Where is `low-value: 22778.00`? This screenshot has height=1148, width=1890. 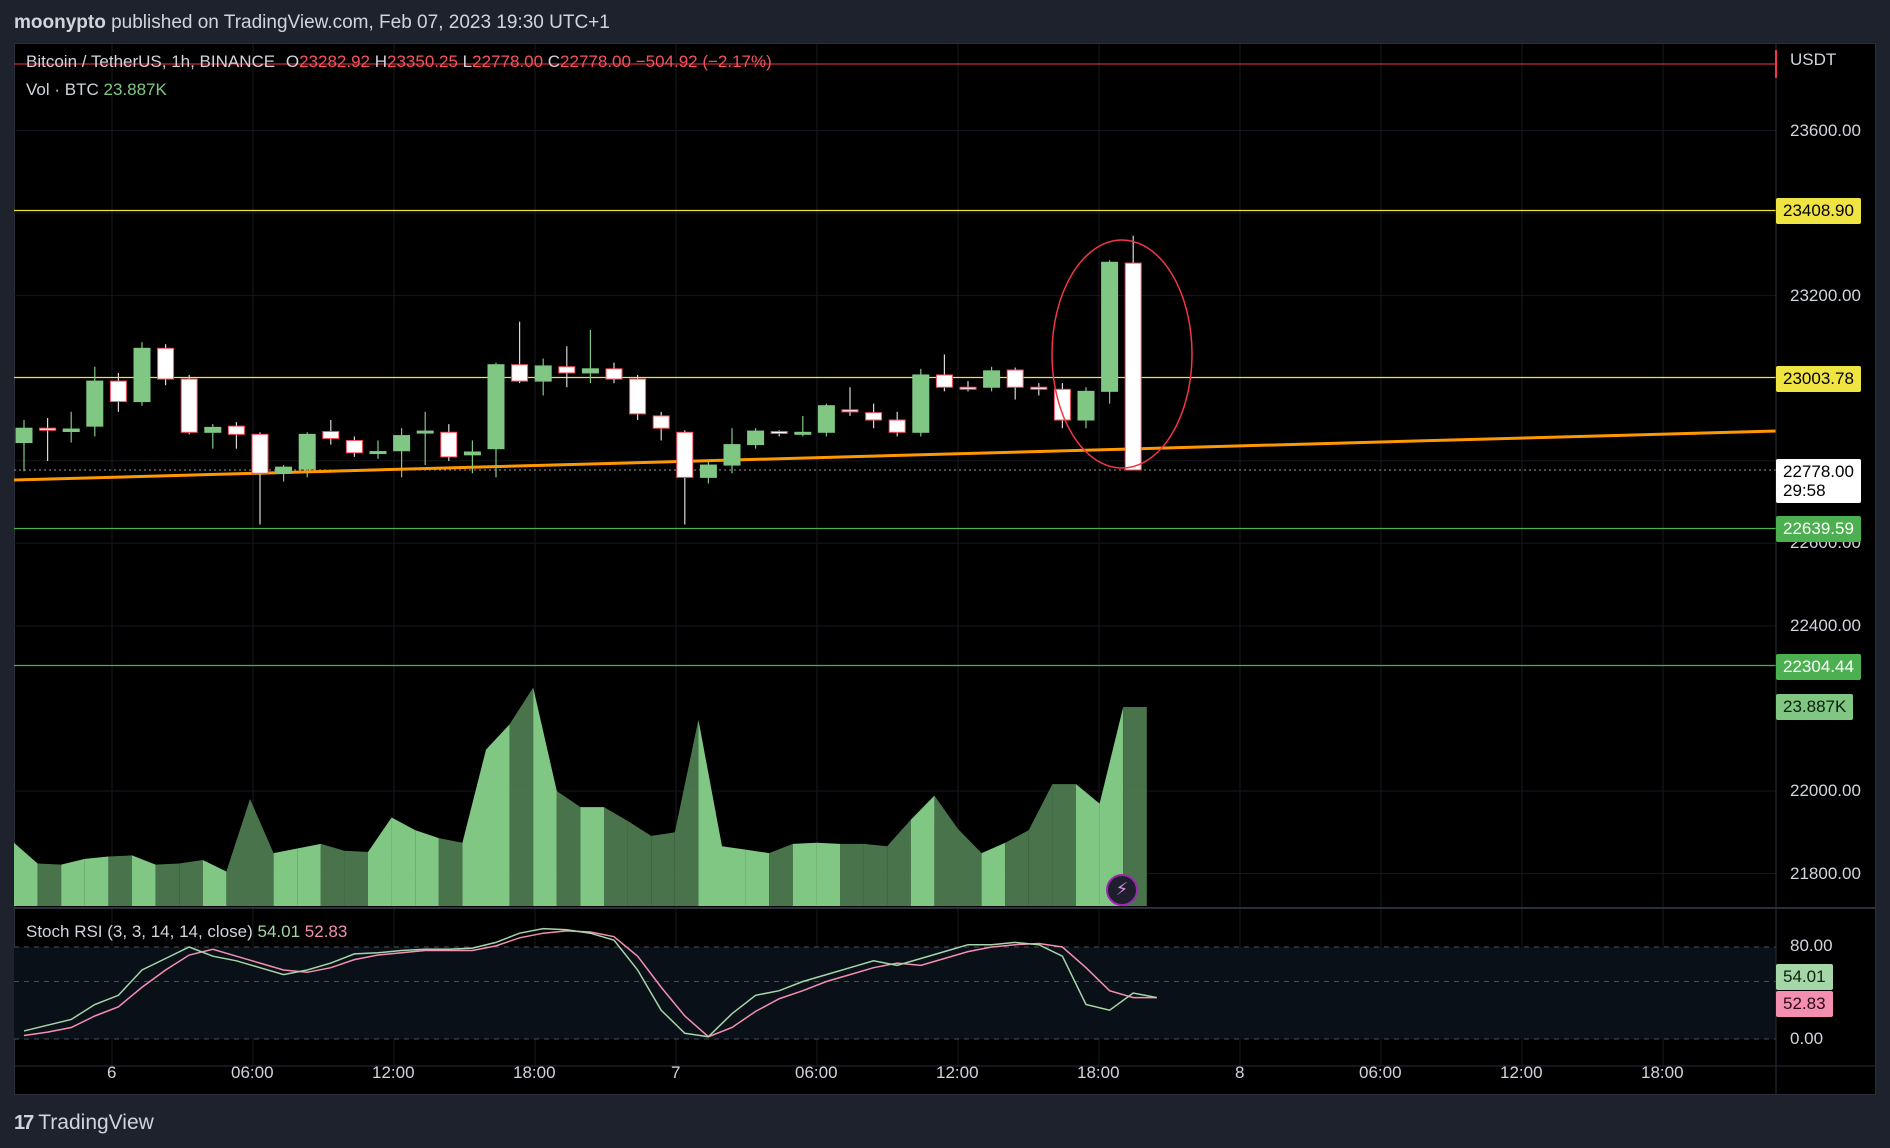
low-value: 22778.00 is located at coordinates (508, 61).